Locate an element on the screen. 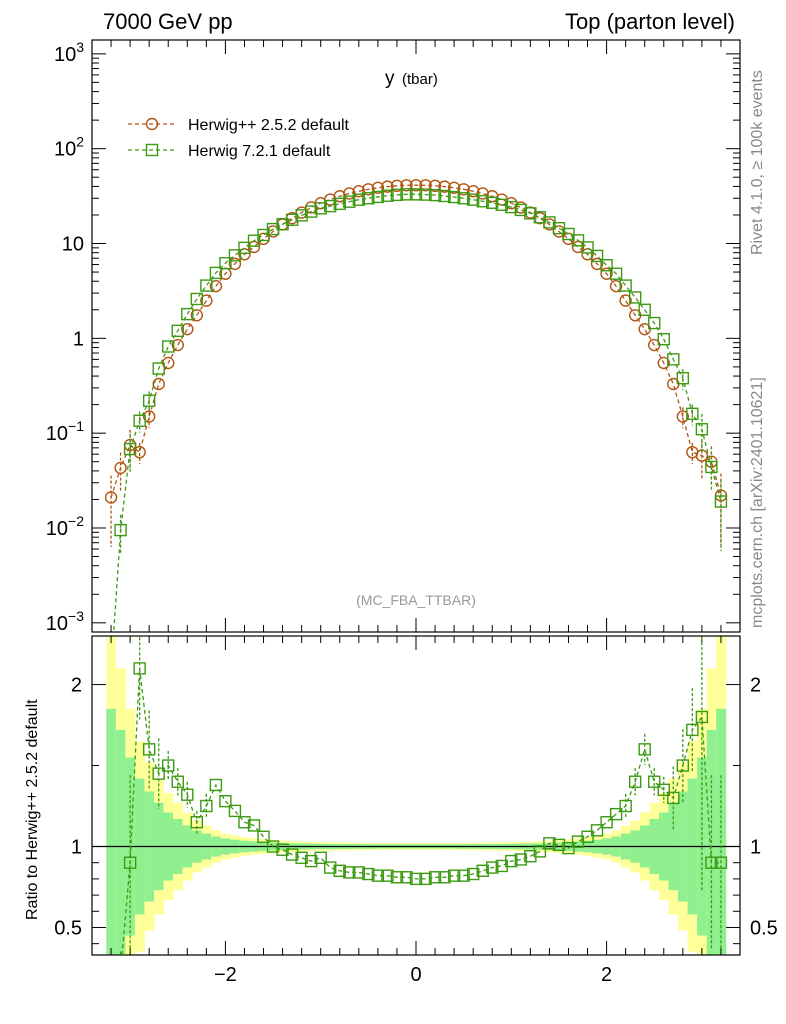 The height and width of the screenshot is (1024, 786). y-tick-label: 10 is located at coordinates (73, 245).